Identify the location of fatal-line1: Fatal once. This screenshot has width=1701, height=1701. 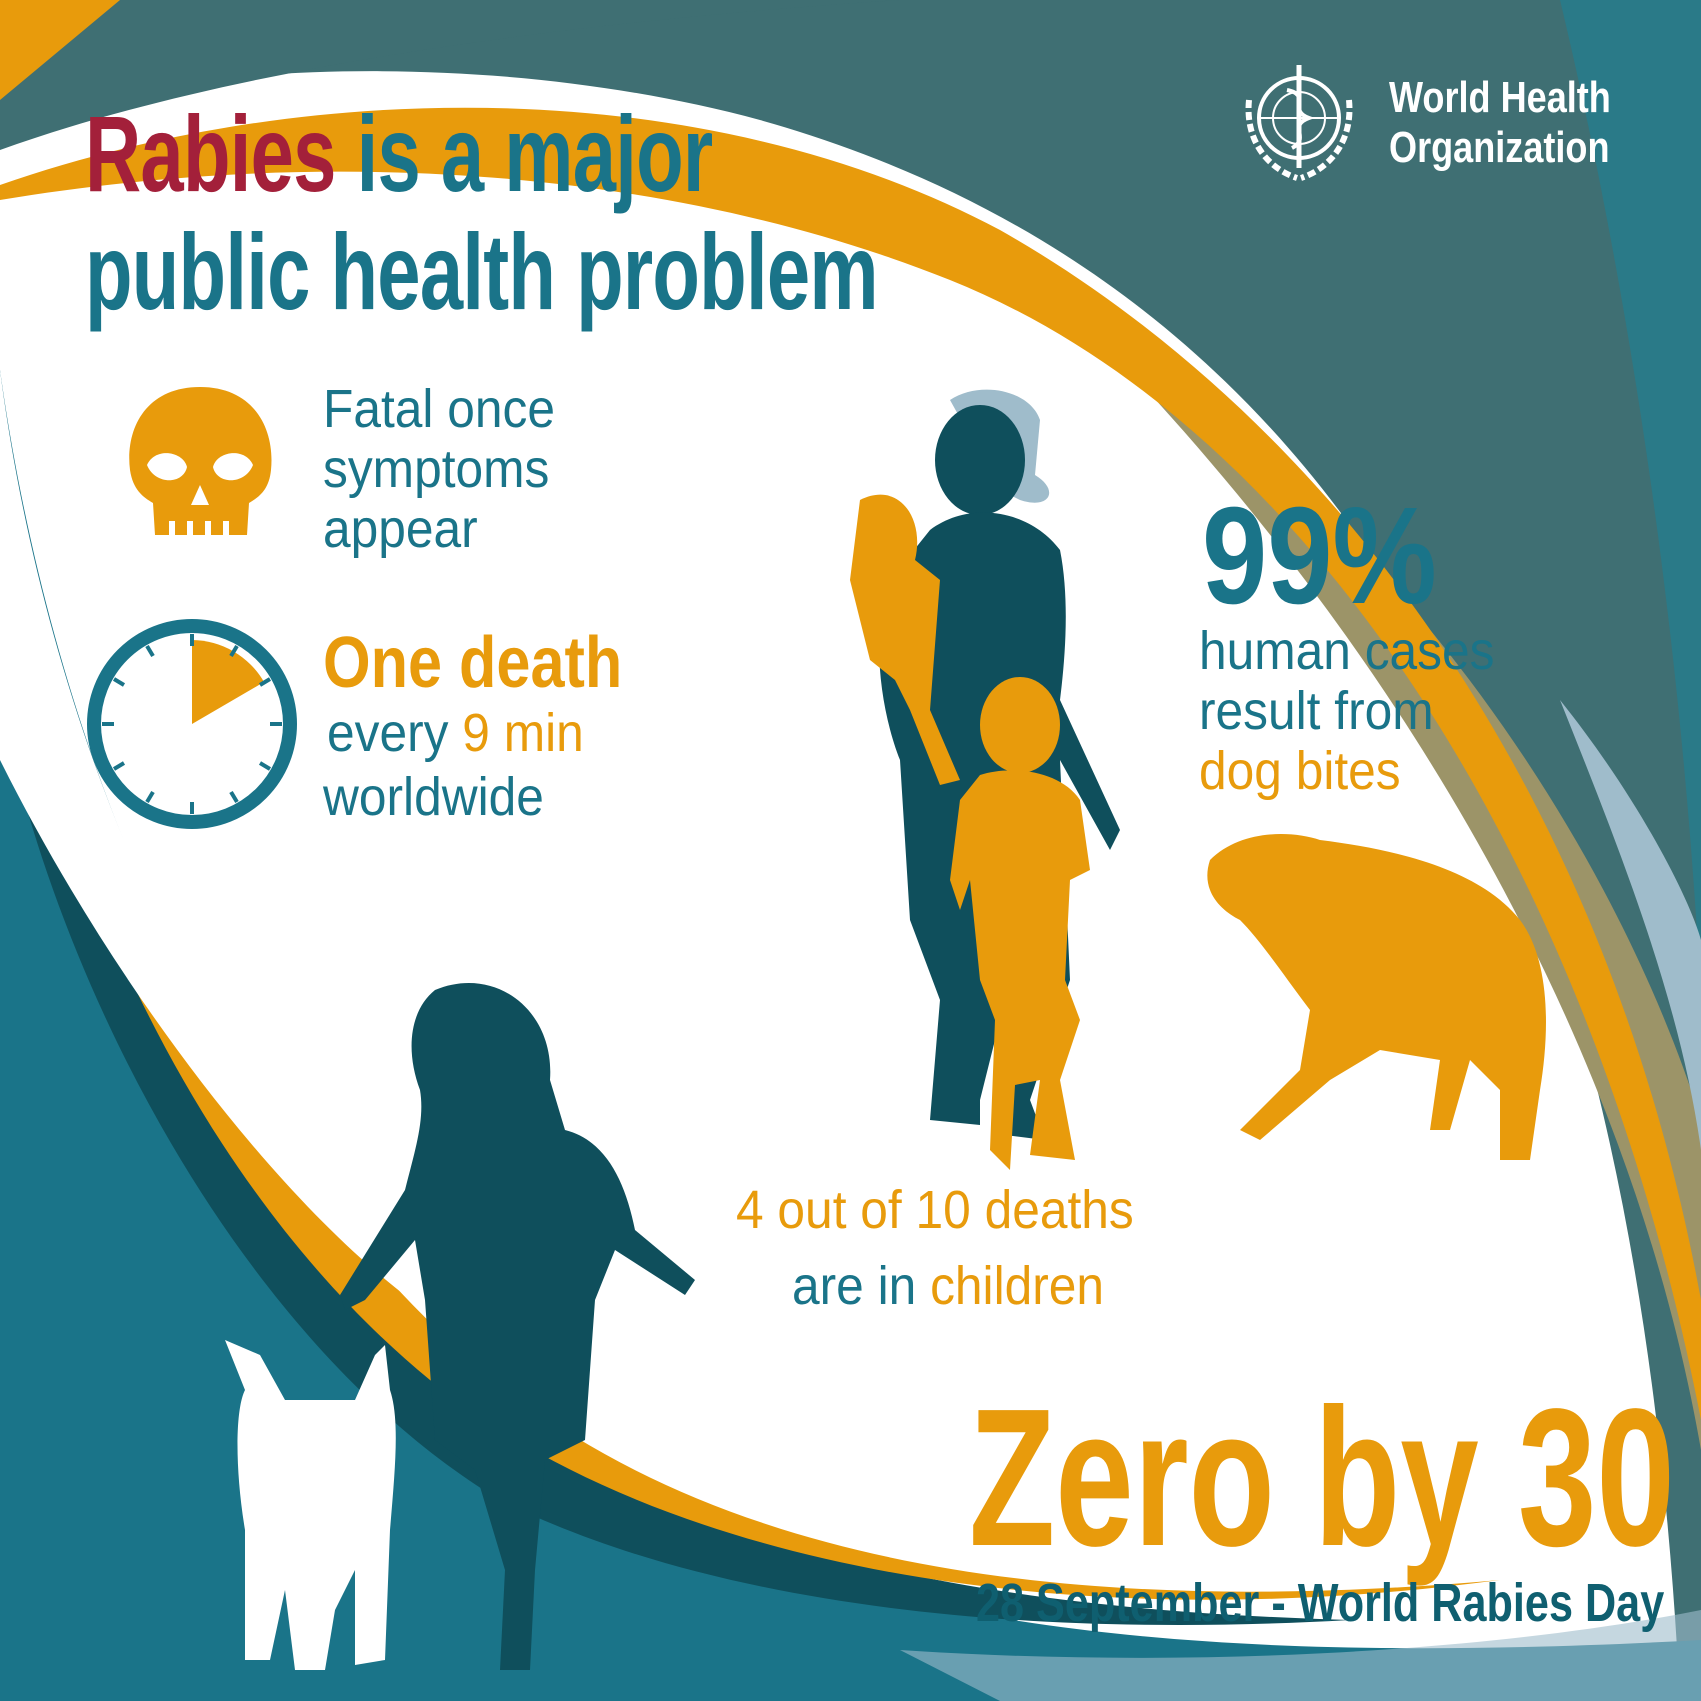
(439, 409).